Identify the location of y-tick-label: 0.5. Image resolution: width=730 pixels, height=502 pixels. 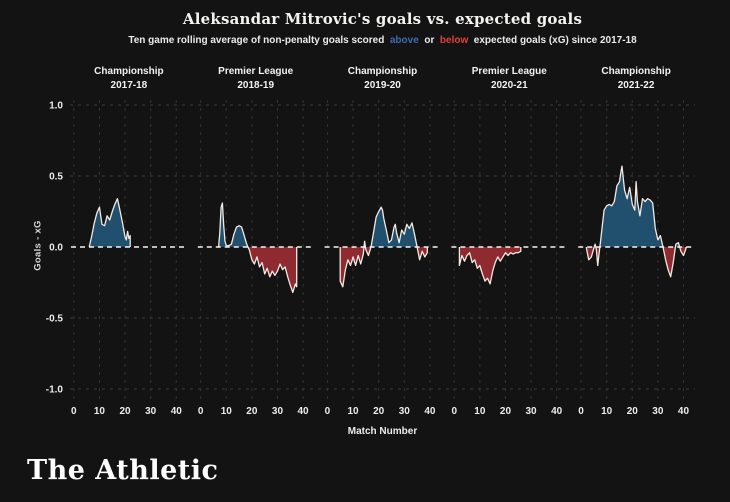
(56, 177).